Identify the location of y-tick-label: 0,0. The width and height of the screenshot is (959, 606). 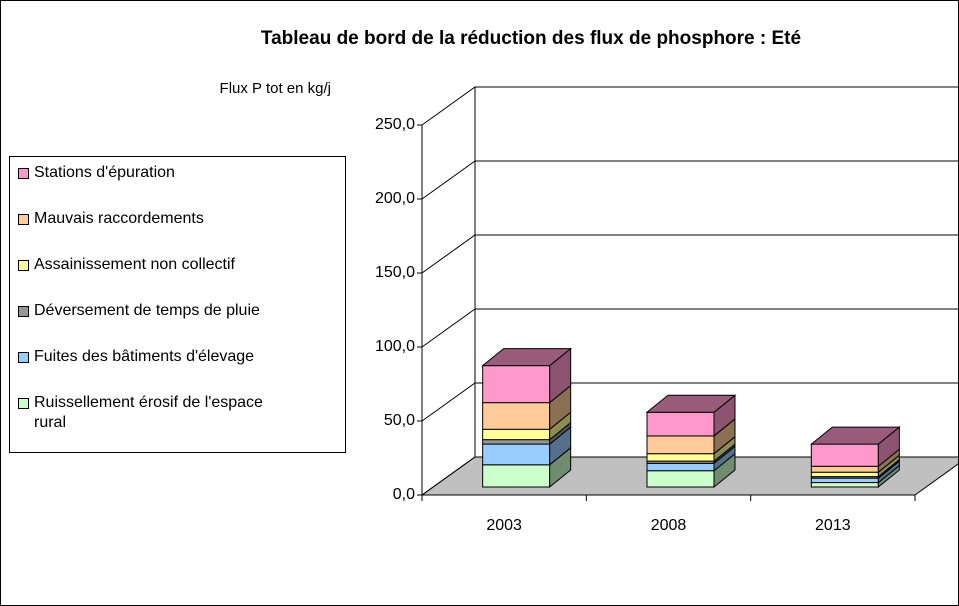
(404, 494).